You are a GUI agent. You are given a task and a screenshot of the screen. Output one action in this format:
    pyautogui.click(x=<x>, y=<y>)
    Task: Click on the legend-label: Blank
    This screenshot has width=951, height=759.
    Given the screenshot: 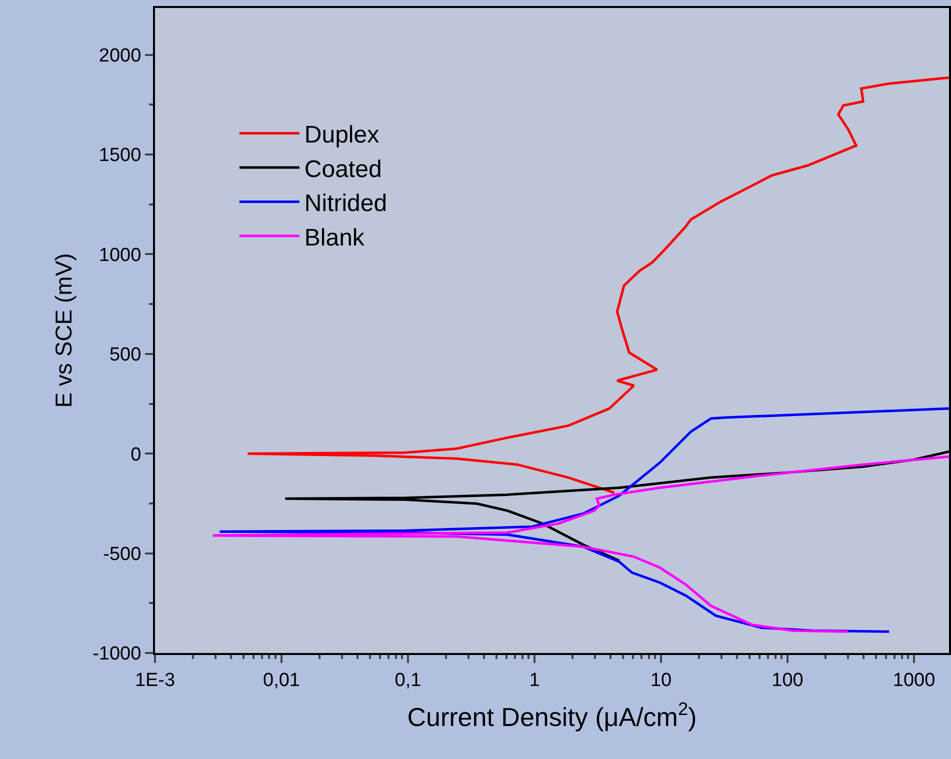 What is the action you would take?
    pyautogui.click(x=335, y=238)
    